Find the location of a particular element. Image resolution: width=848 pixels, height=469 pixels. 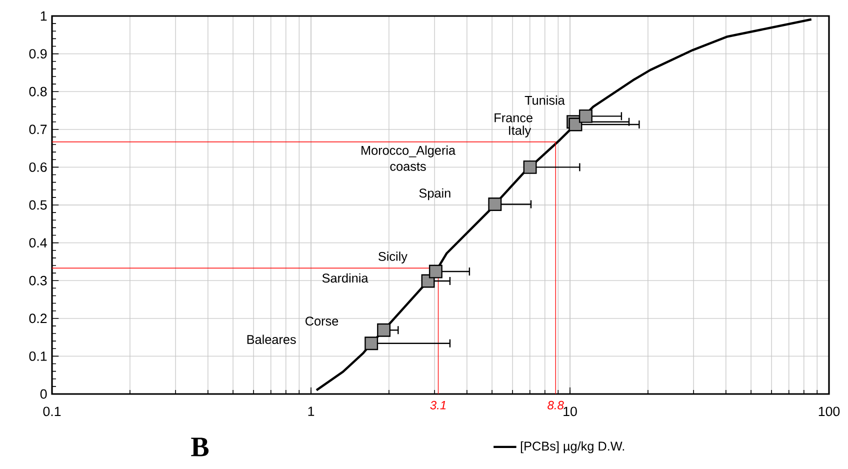

y-tick-label: 0.7 is located at coordinates (38, 129).